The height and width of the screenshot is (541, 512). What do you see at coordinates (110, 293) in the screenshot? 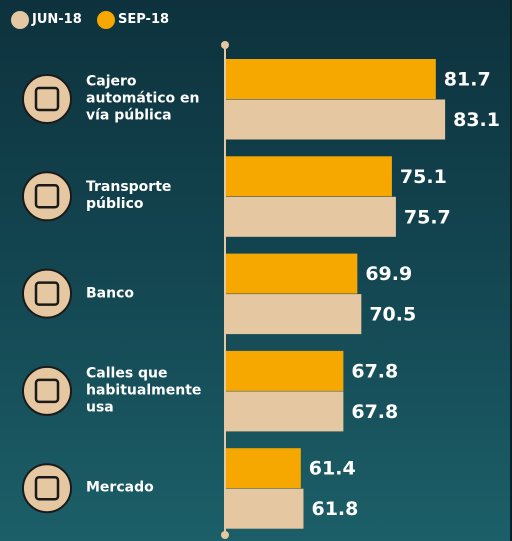
I see `category-label: Banco` at bounding box center [110, 293].